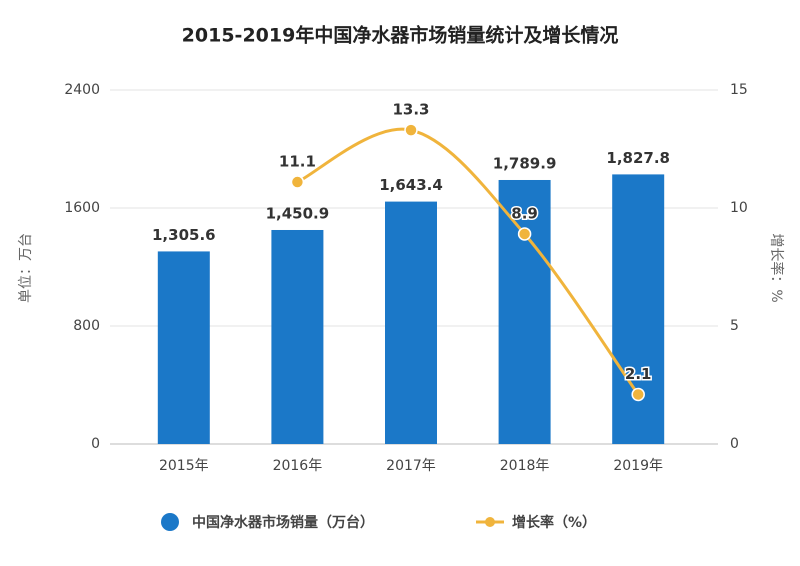 Image resolution: width=800 pixels, height=566 pixels. What do you see at coordinates (26, 268) in the screenshot?
I see `y-axis-label: 单位：万台` at bounding box center [26, 268].